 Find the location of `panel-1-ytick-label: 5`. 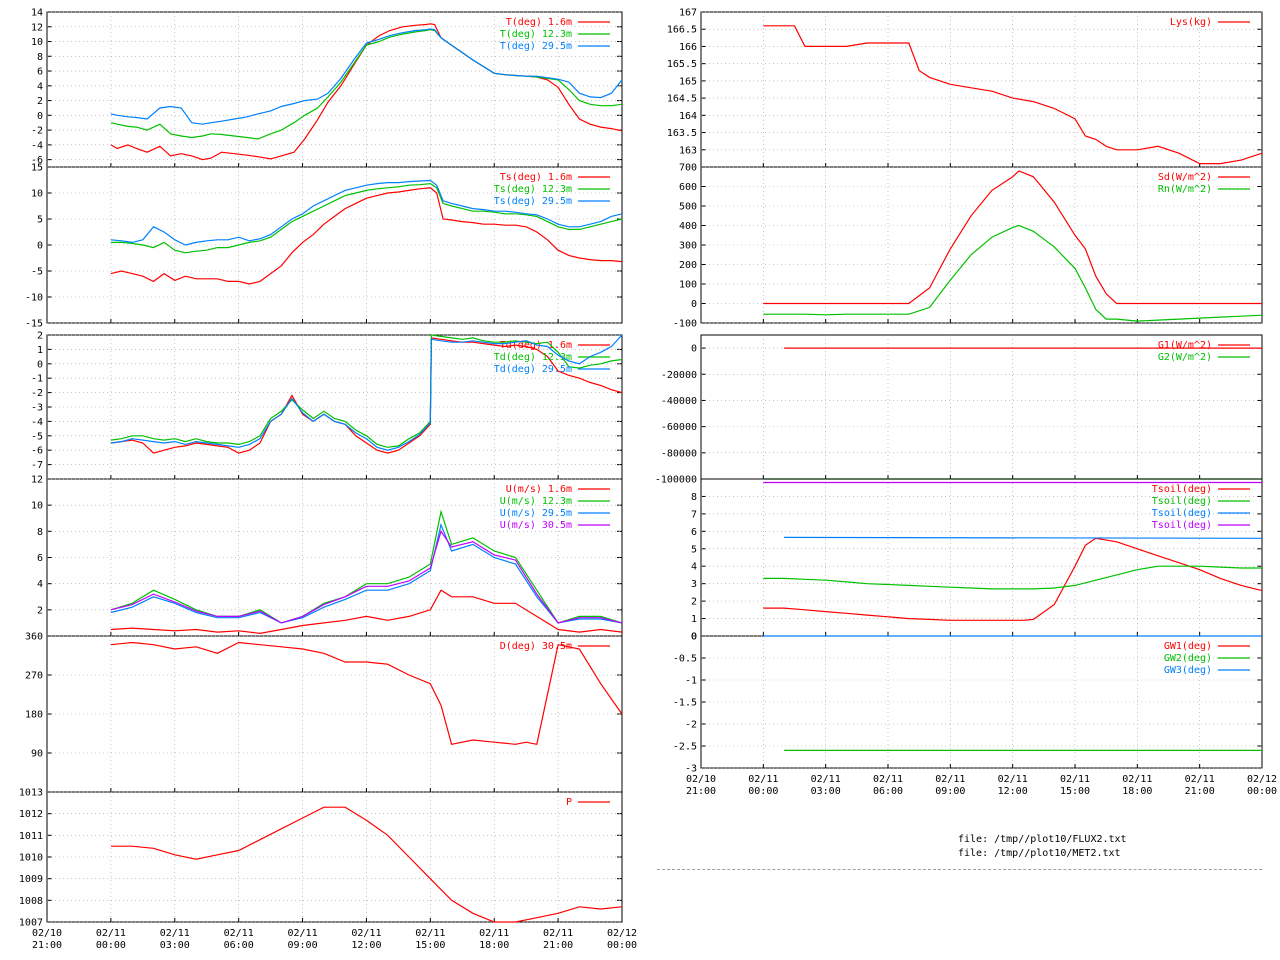

panel-1-ytick-label: 5 is located at coordinates (40, 220).